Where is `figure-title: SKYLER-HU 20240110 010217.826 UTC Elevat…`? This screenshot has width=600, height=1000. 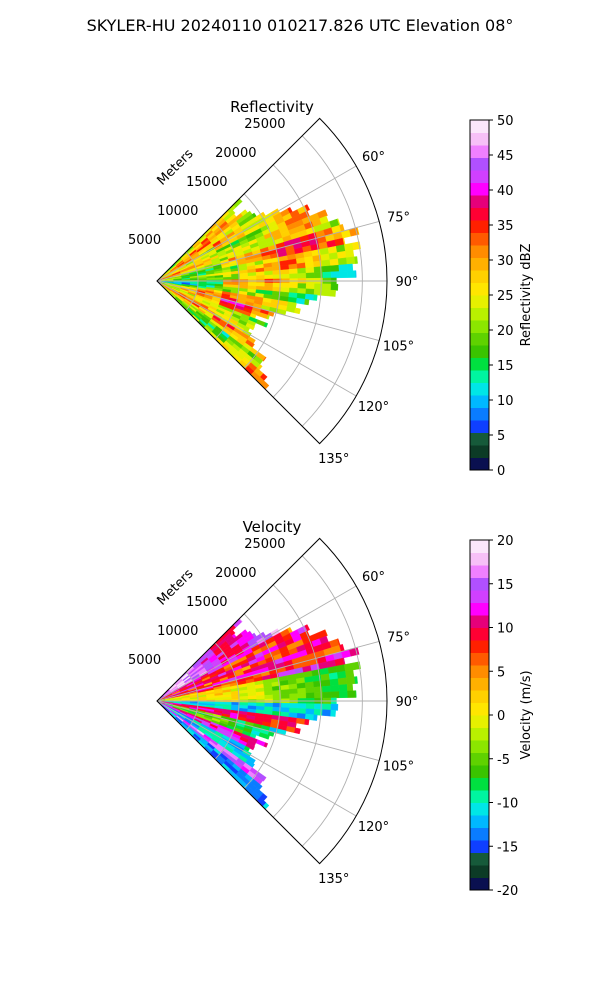 figure-title: SKYLER-HU 20240110 010217.826 UTC Elevat… is located at coordinates (300, 25).